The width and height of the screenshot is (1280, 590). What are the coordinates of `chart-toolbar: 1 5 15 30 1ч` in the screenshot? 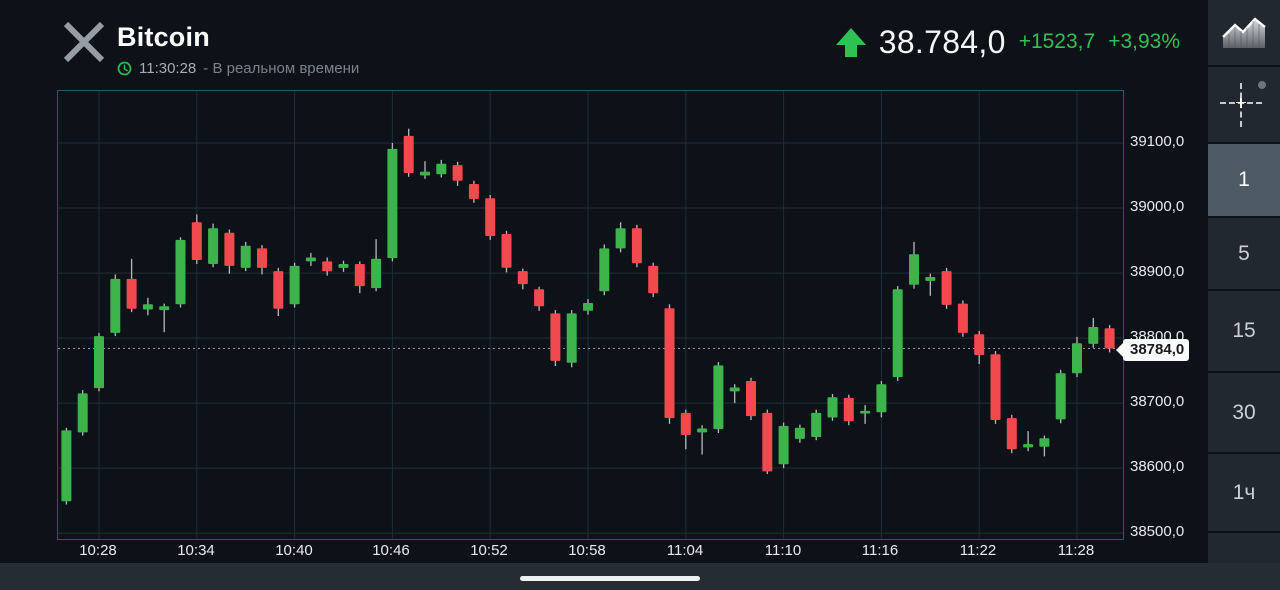 It's located at (1244, 281).